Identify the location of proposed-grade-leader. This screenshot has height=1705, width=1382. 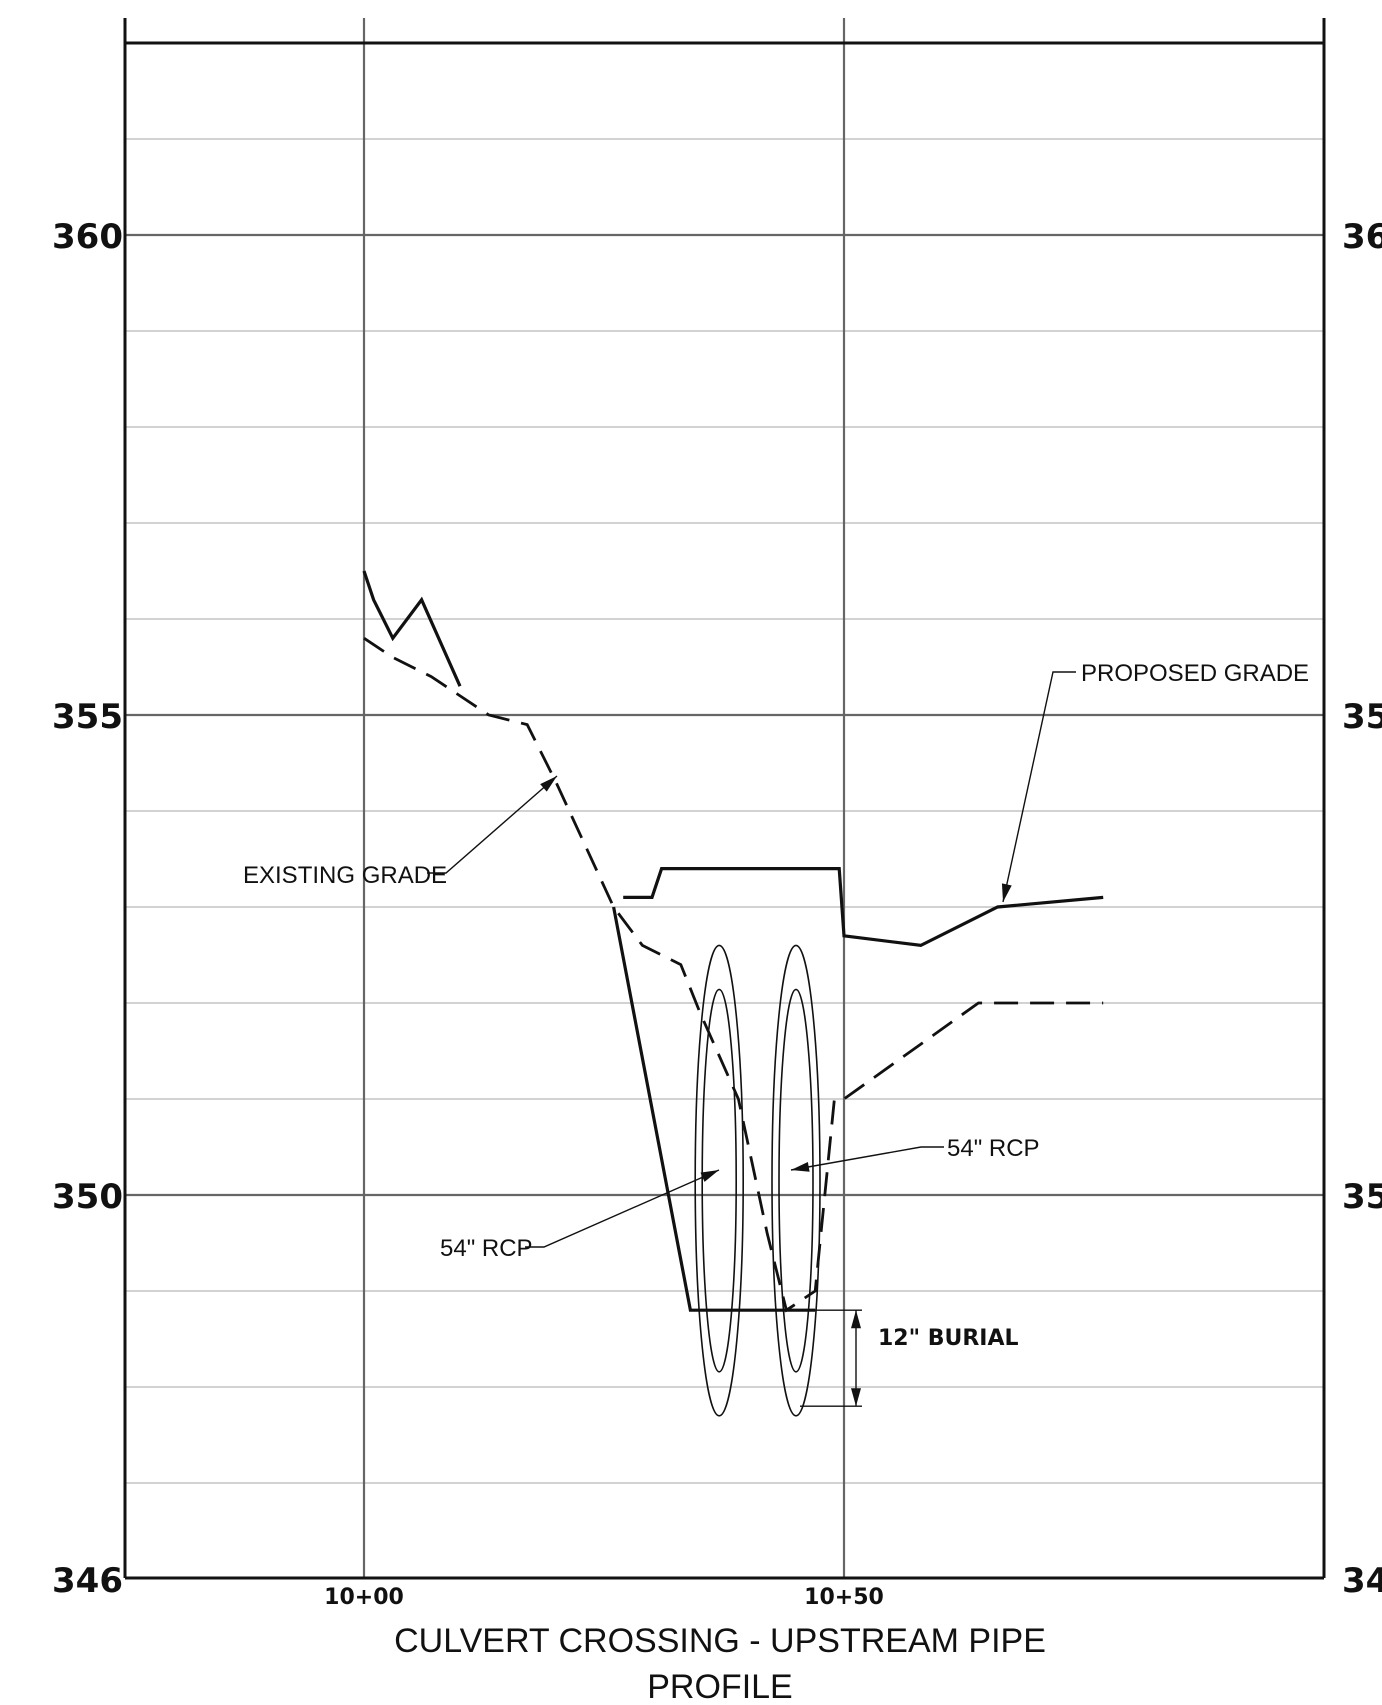
(1039, 787).